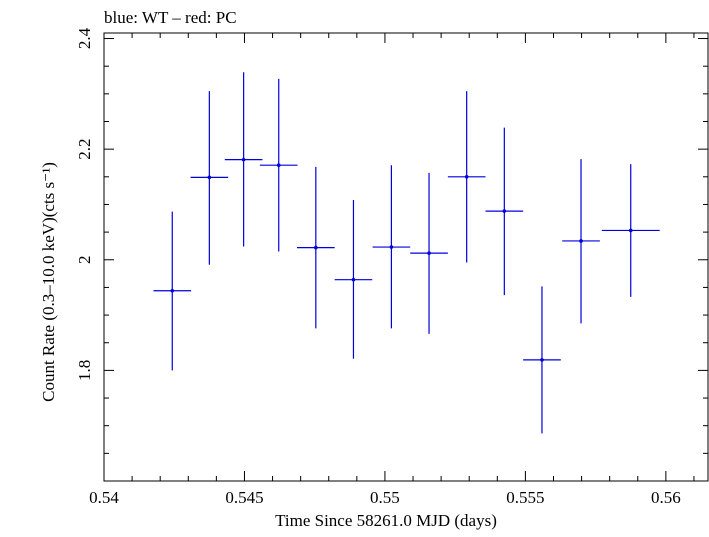  Describe the element at coordinates (244, 497) in the screenshot. I see `x-tick-label: 0.545` at that location.